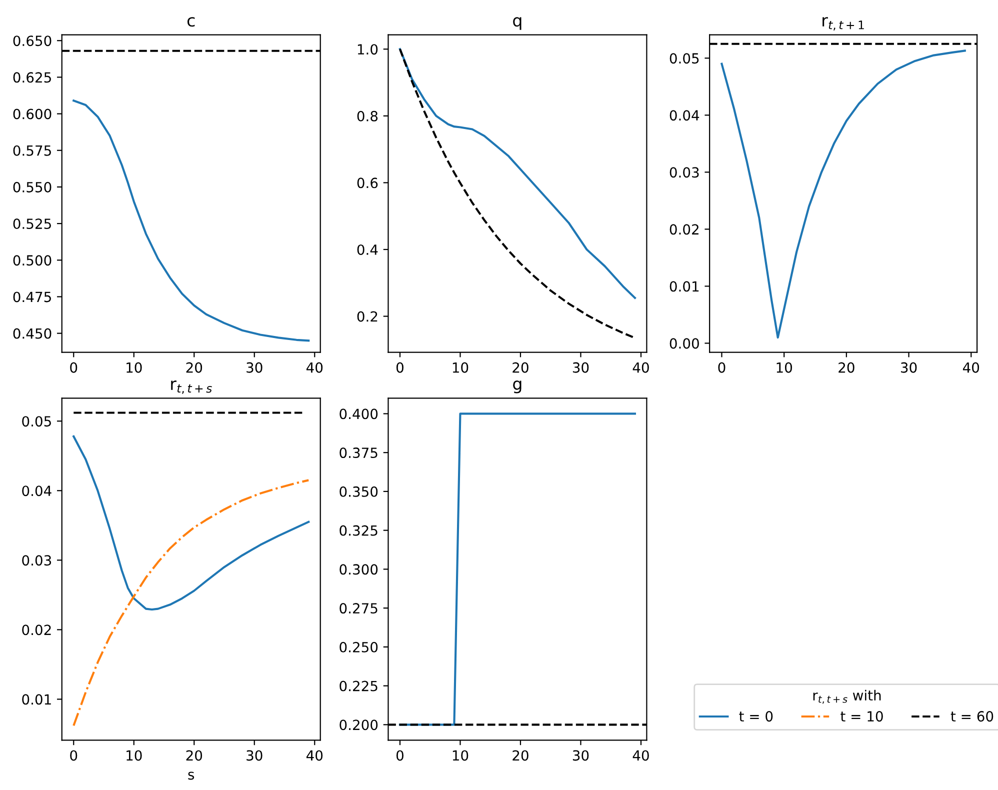  I want to click on chart-title: g, so click(517, 387).